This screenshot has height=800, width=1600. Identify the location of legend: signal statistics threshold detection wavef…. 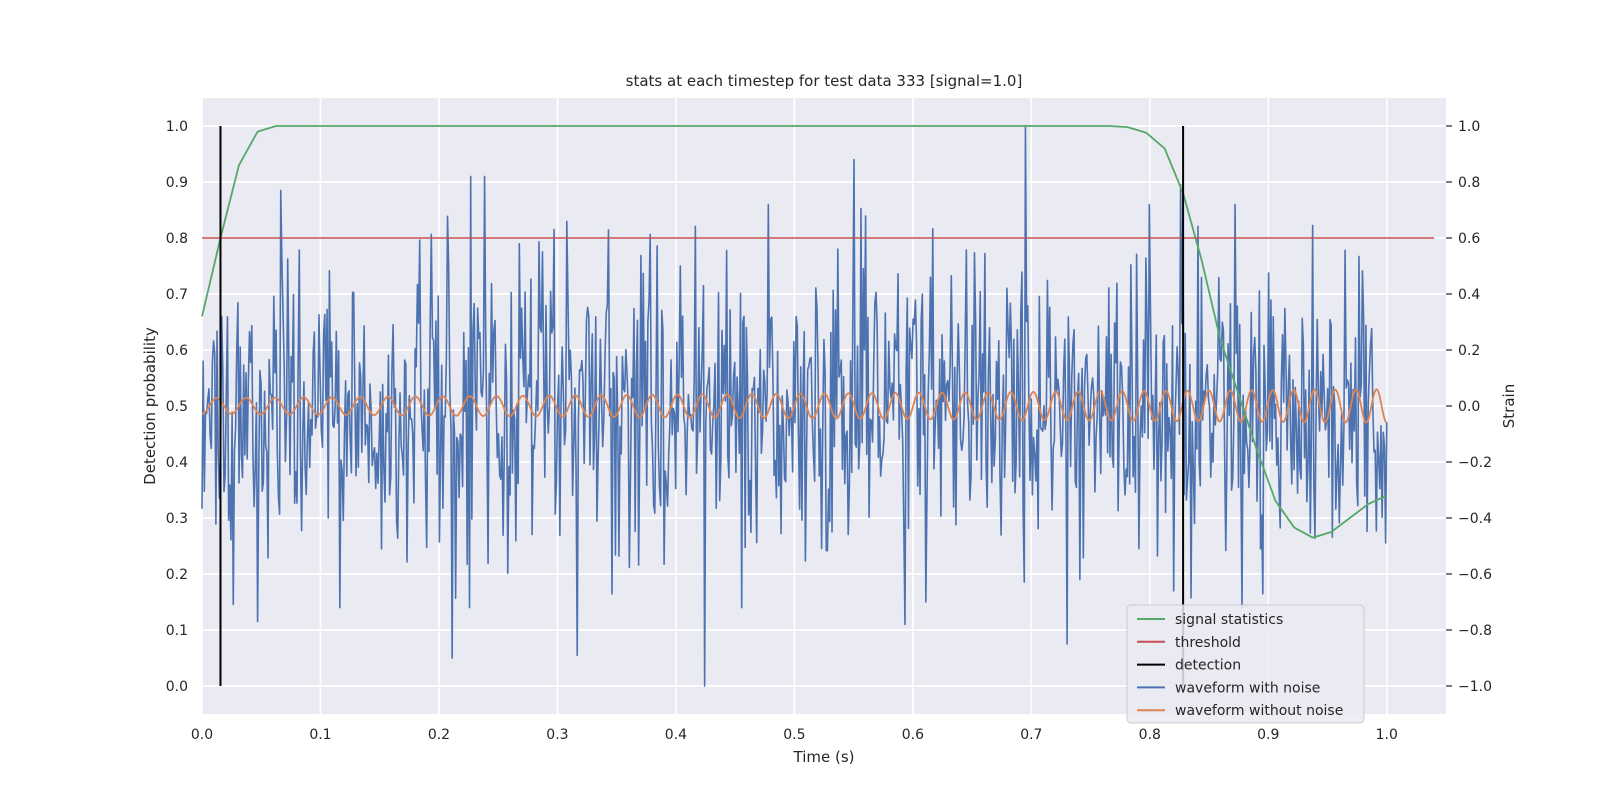
(1245, 664).